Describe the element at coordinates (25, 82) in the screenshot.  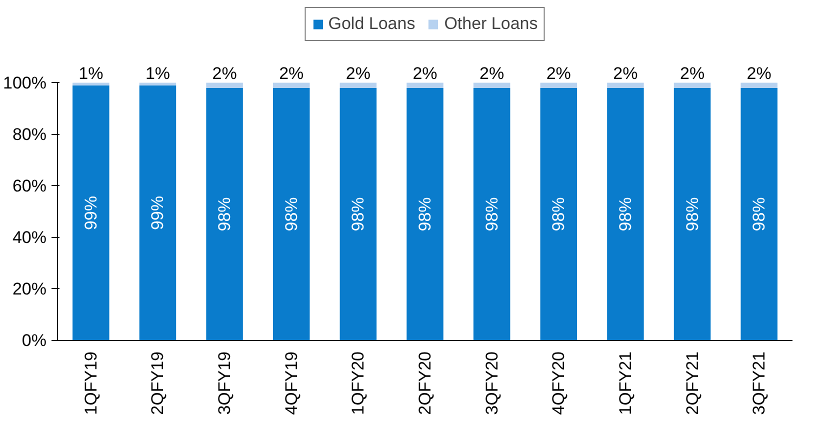
I see `y-tick-label: 100%` at that location.